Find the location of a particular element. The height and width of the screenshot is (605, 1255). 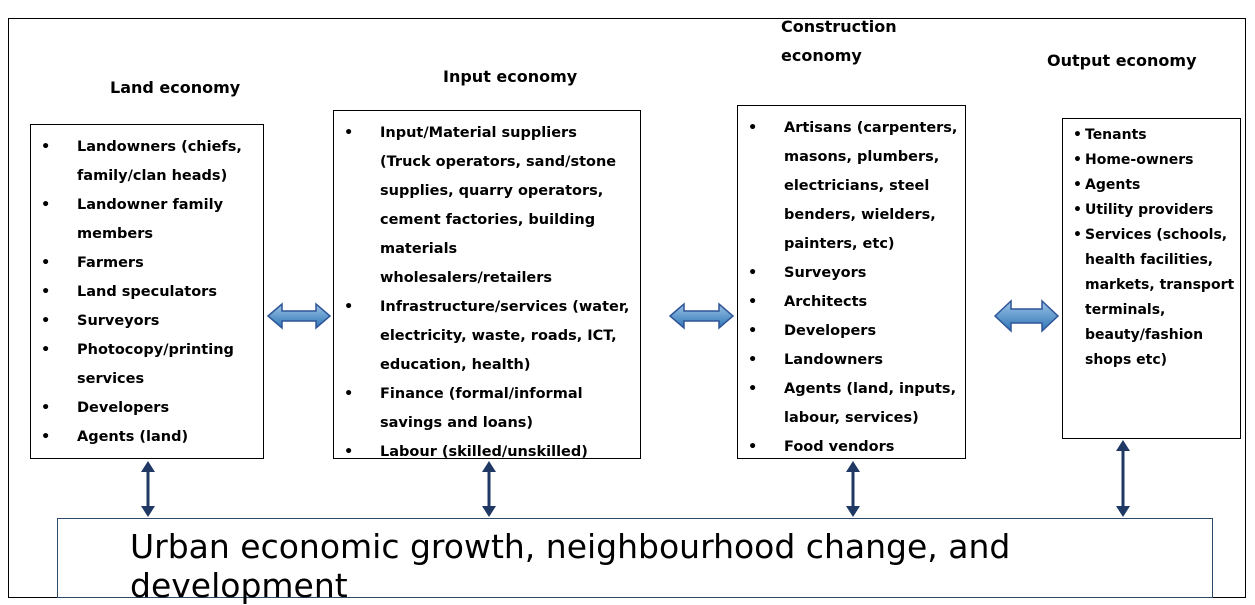

list-item: Agents (land, inputs, labour, services) is located at coordinates (851, 404).